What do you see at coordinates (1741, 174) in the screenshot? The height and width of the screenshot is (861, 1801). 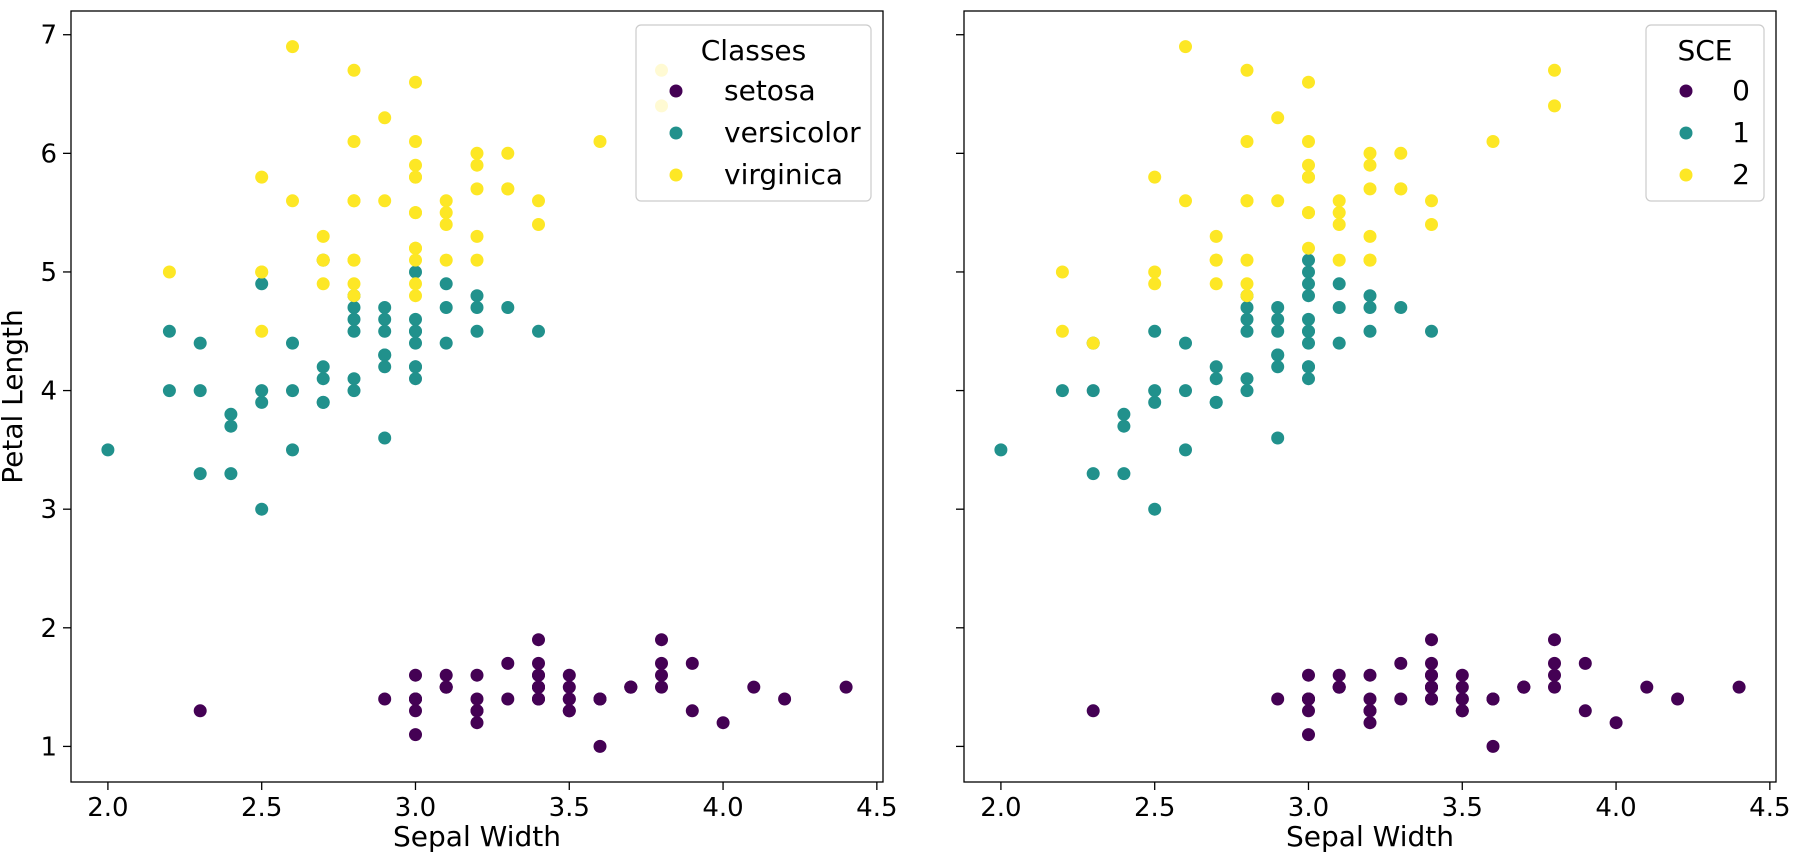 I see `legend-label-2: 2` at bounding box center [1741, 174].